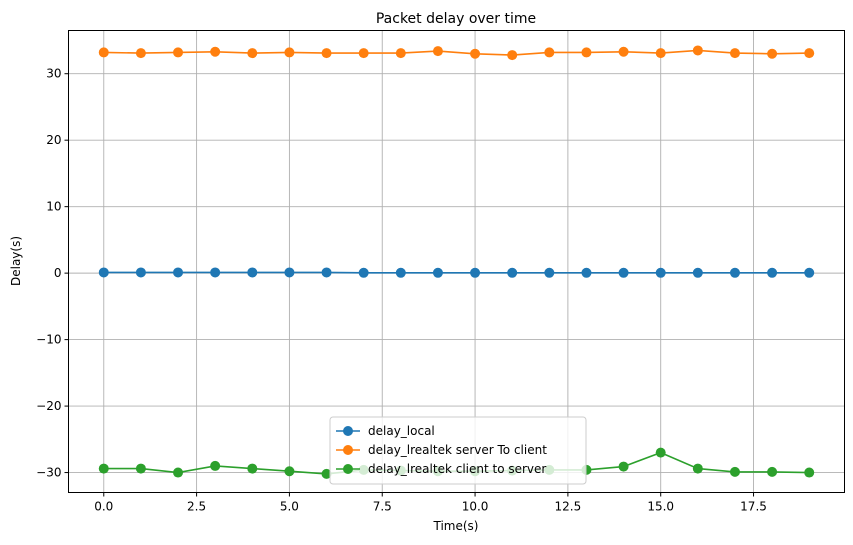  Describe the element at coordinates (53, 140) in the screenshot. I see `y-tick-label: 20` at that location.